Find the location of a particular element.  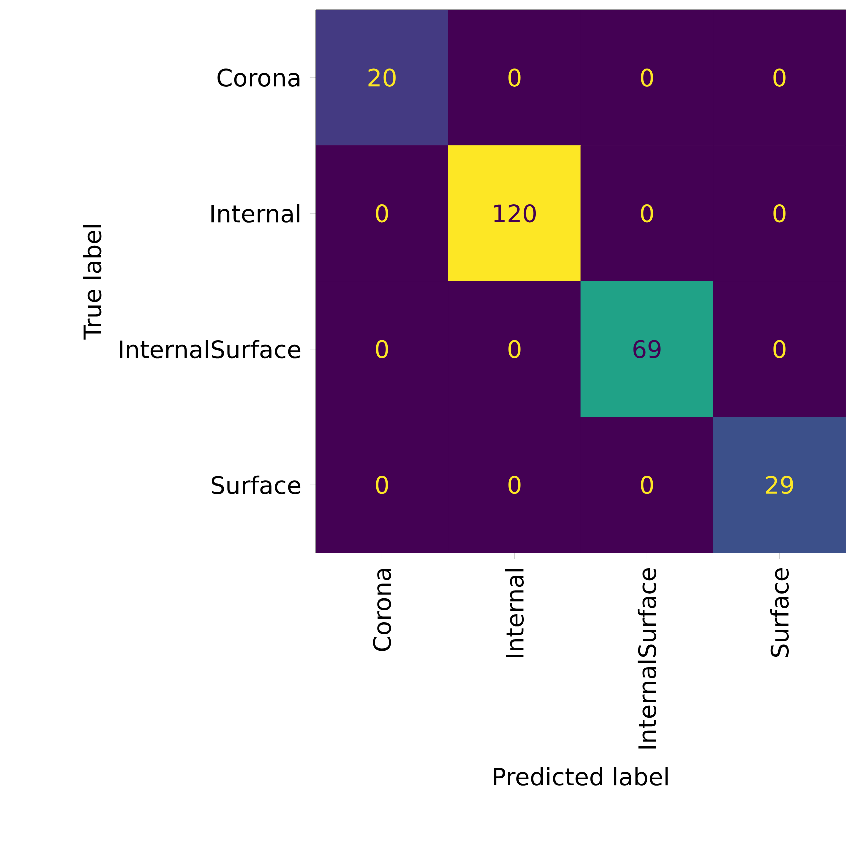

y-tick-label: Internal is located at coordinates (256, 213).